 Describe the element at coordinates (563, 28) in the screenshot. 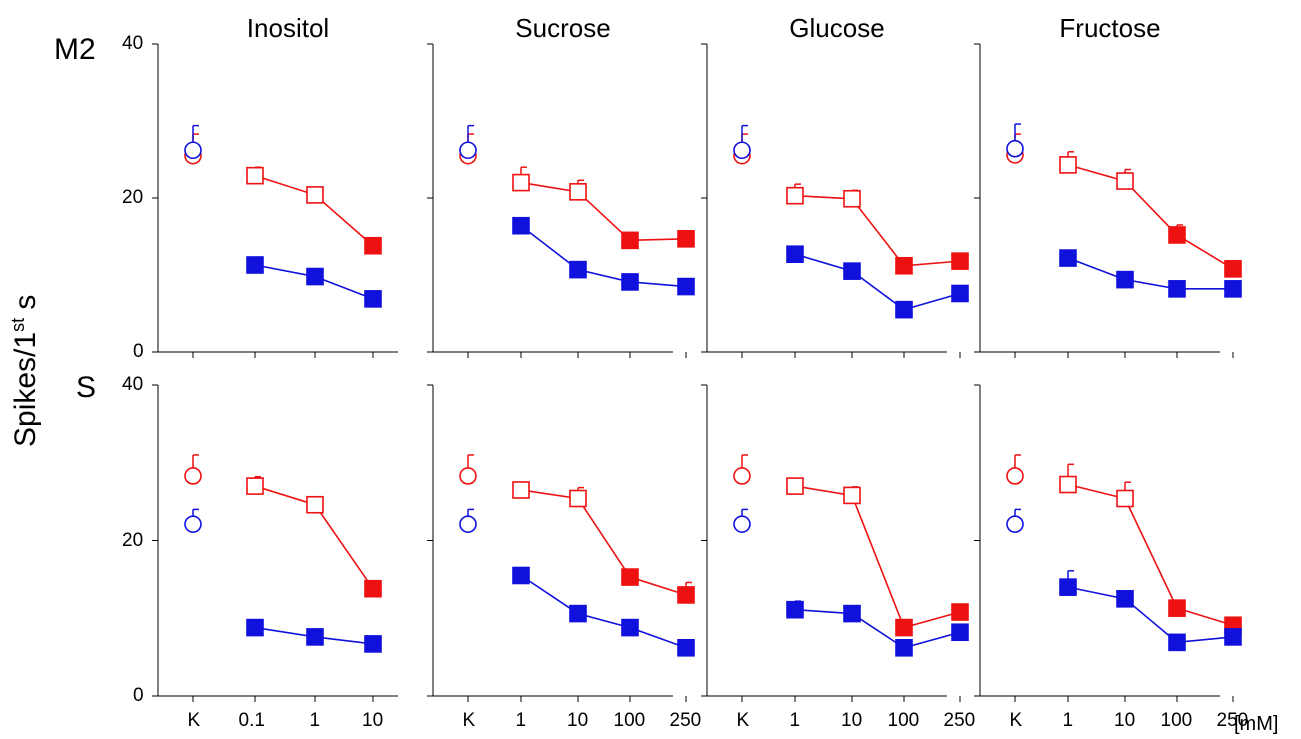

I see `column-title-sucrose: Sucrose` at that location.